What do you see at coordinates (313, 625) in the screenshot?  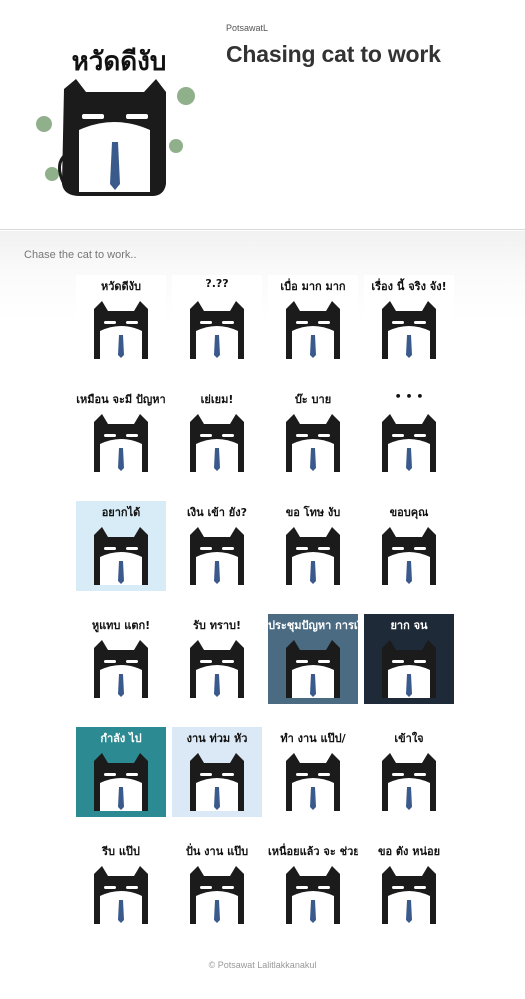 I see `sticker-caption: ประชุมปัญหา การเงิน` at bounding box center [313, 625].